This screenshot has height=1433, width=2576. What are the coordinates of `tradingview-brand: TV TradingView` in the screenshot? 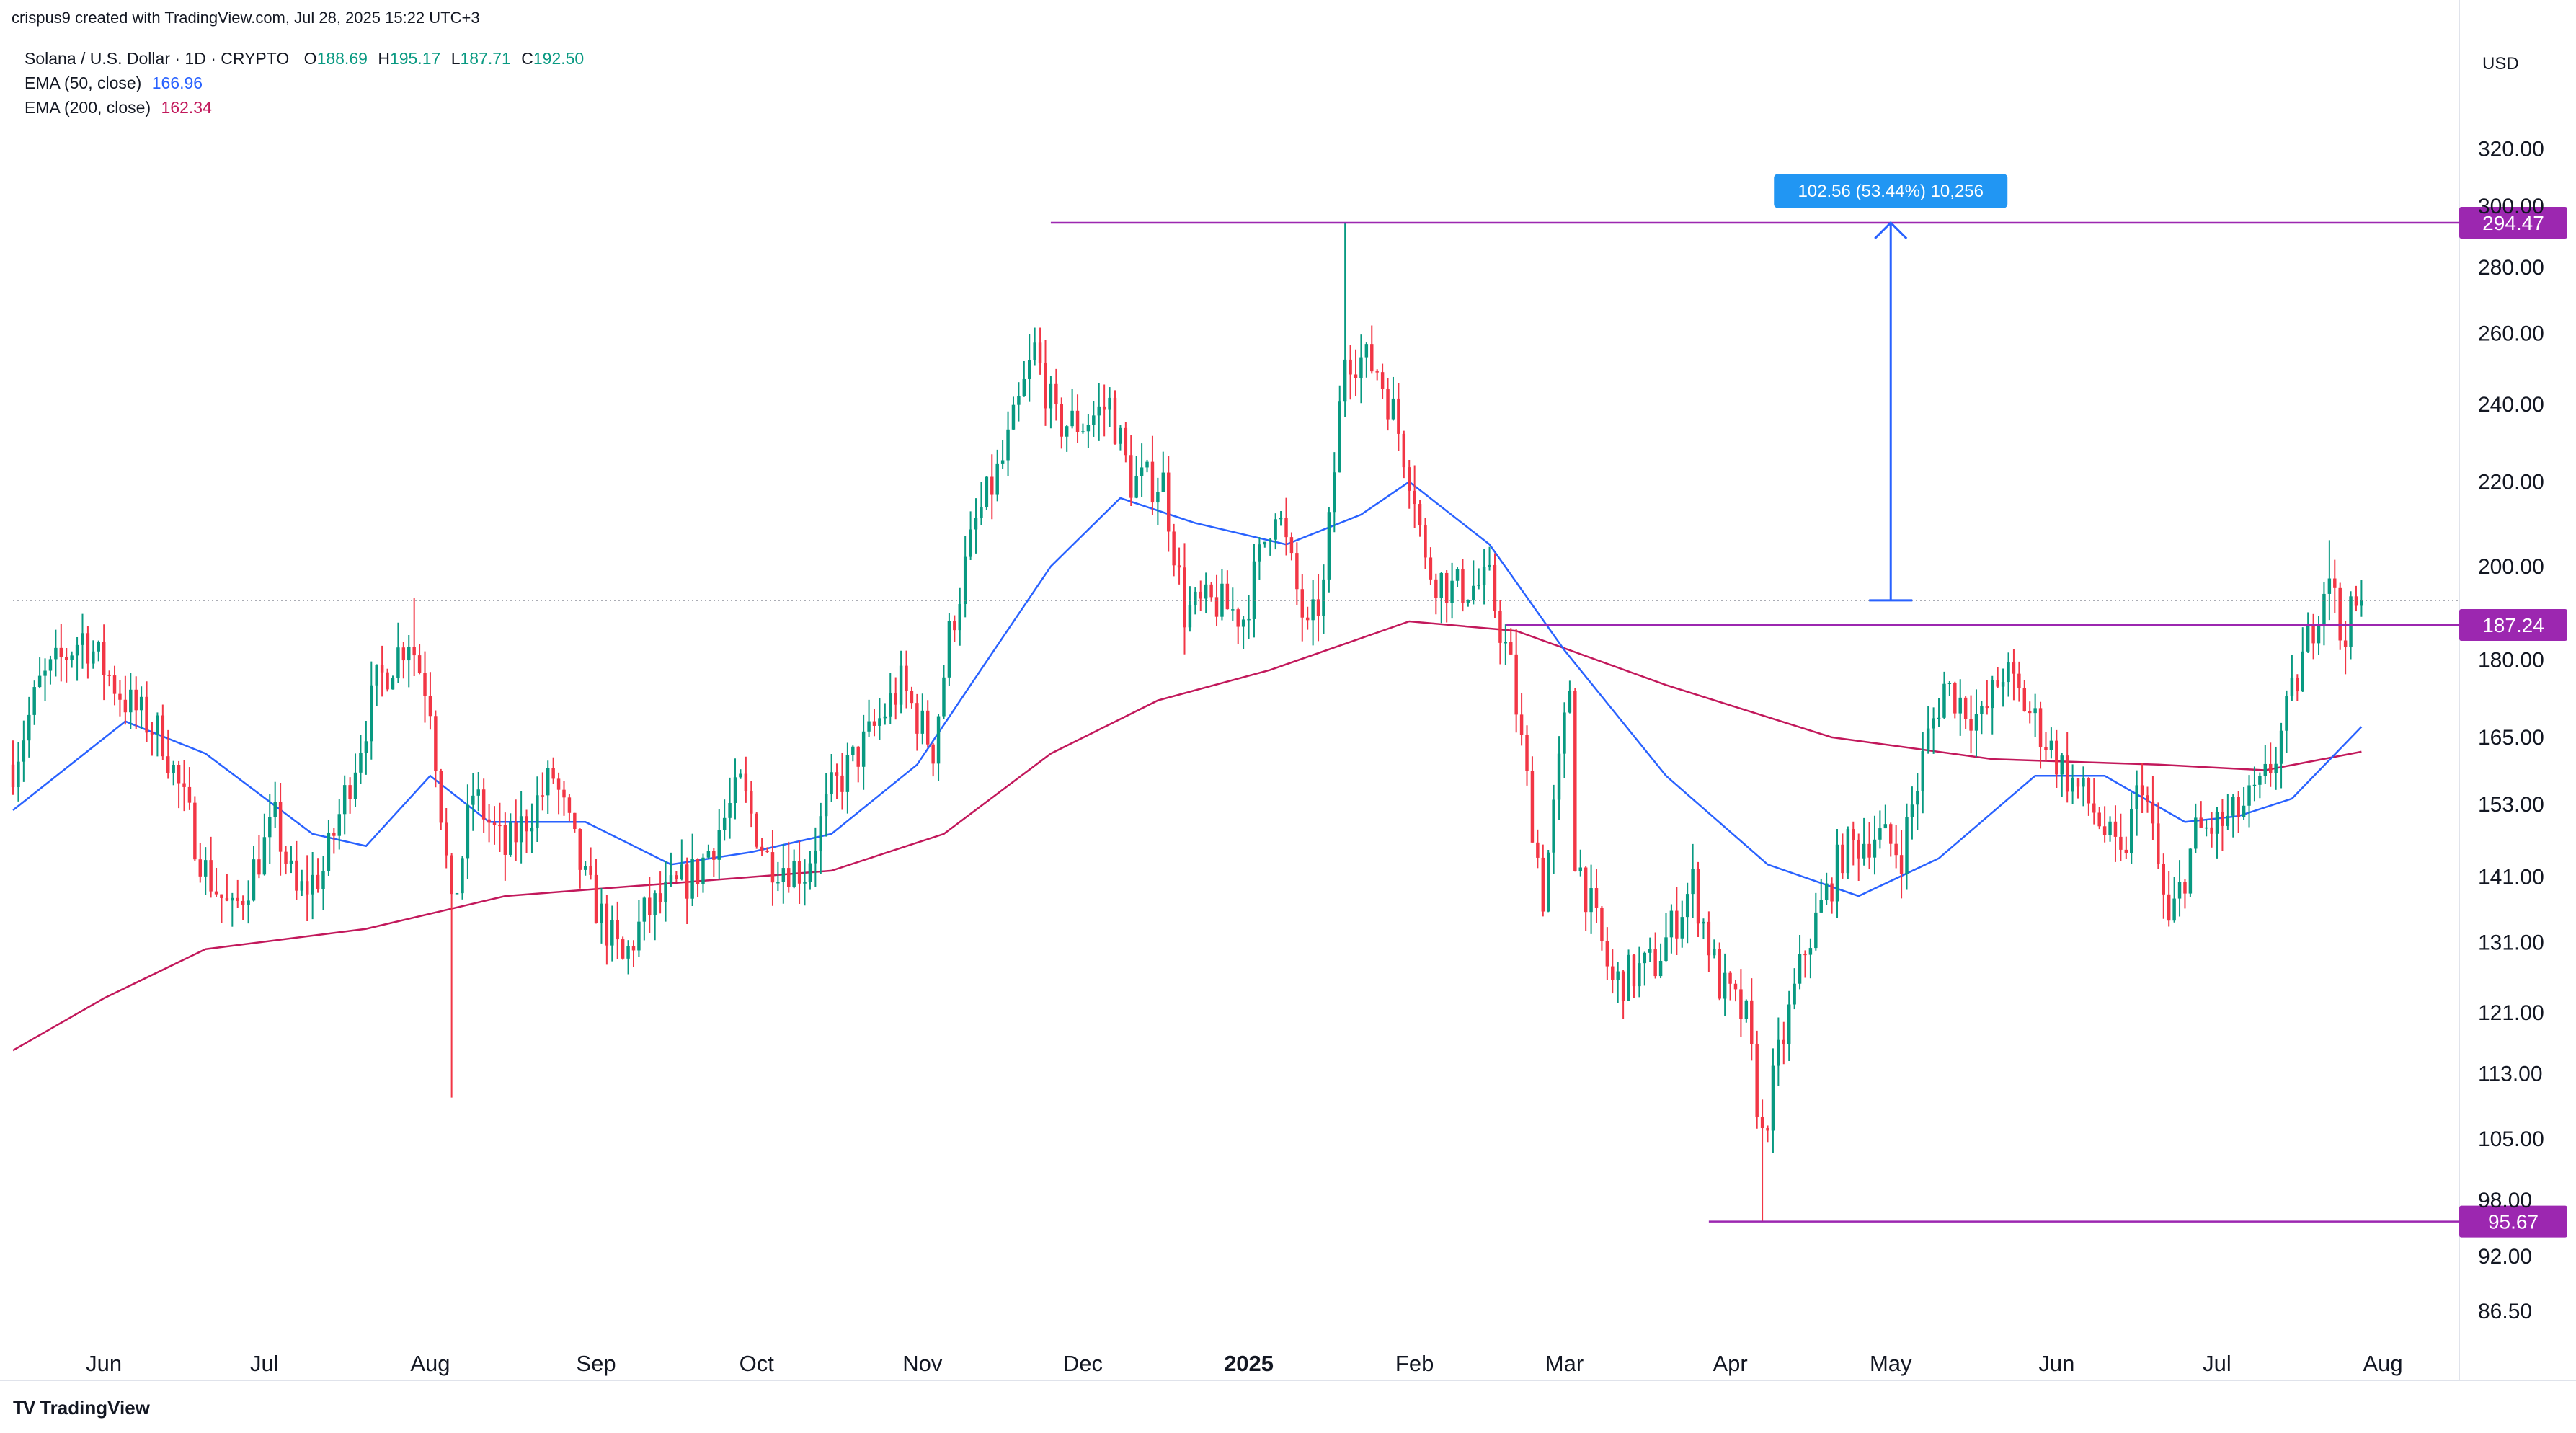 It's located at (81, 1408).